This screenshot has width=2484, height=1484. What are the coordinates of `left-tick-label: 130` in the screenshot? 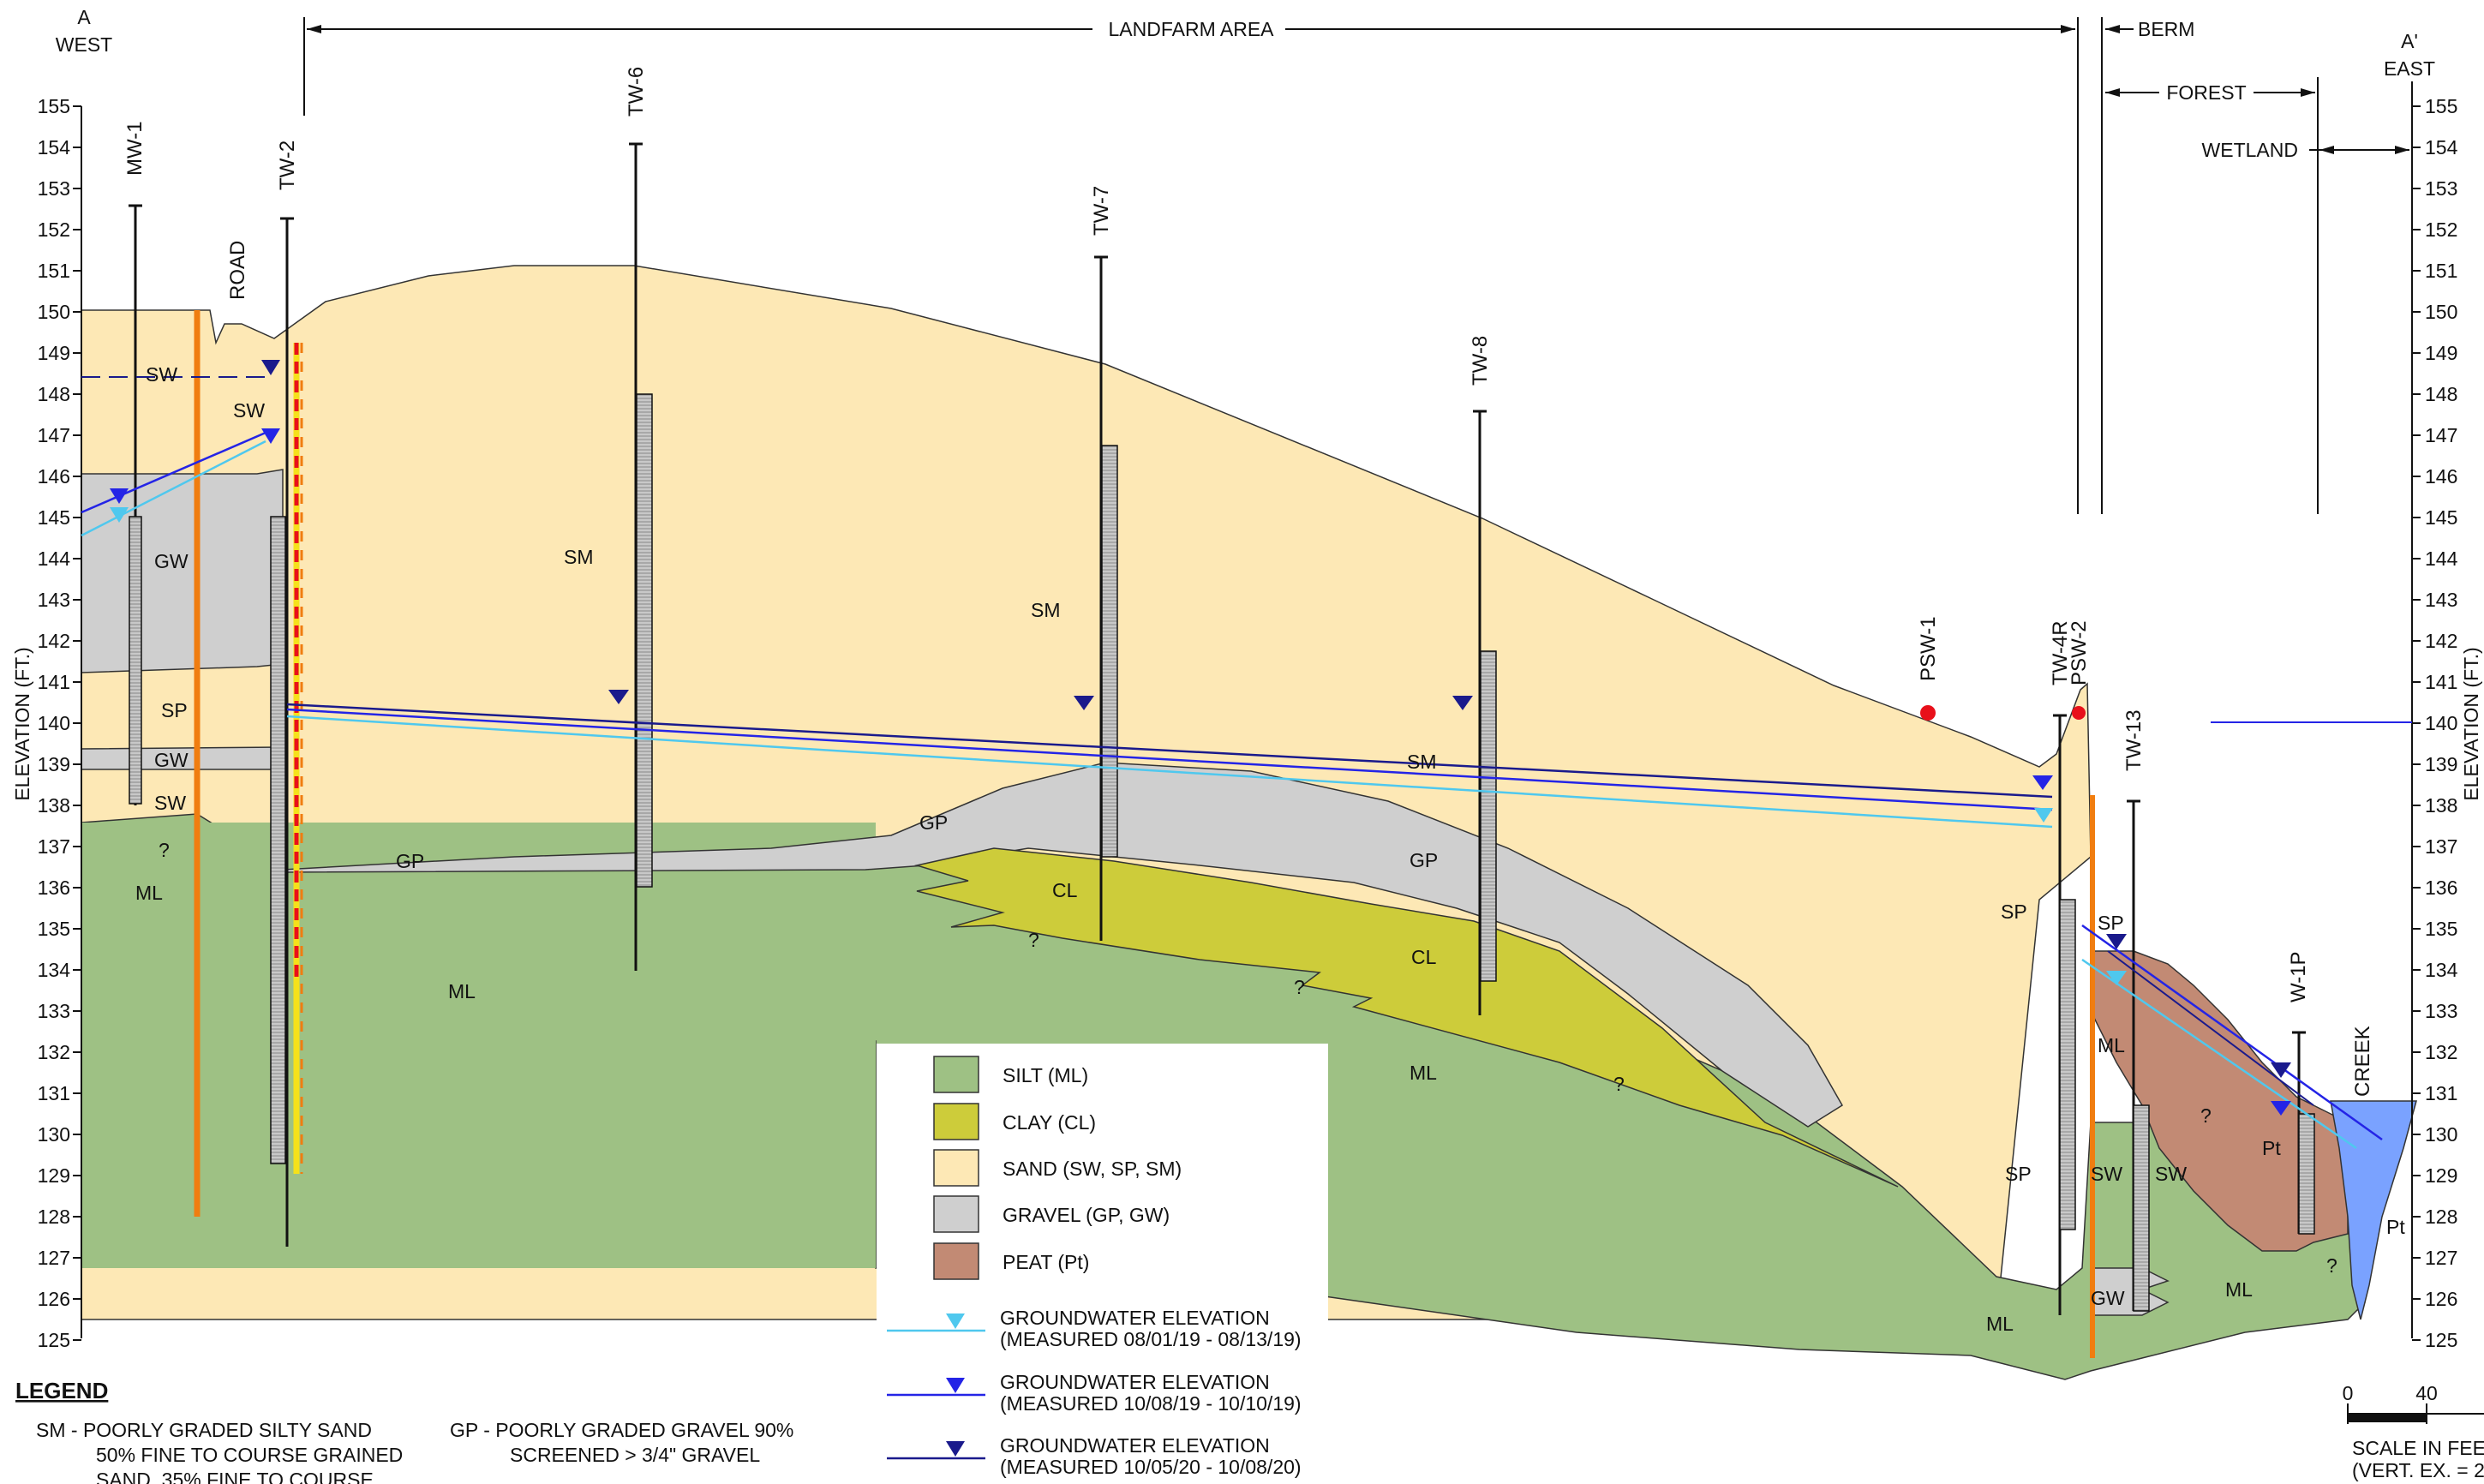 It's located at (54, 1134).